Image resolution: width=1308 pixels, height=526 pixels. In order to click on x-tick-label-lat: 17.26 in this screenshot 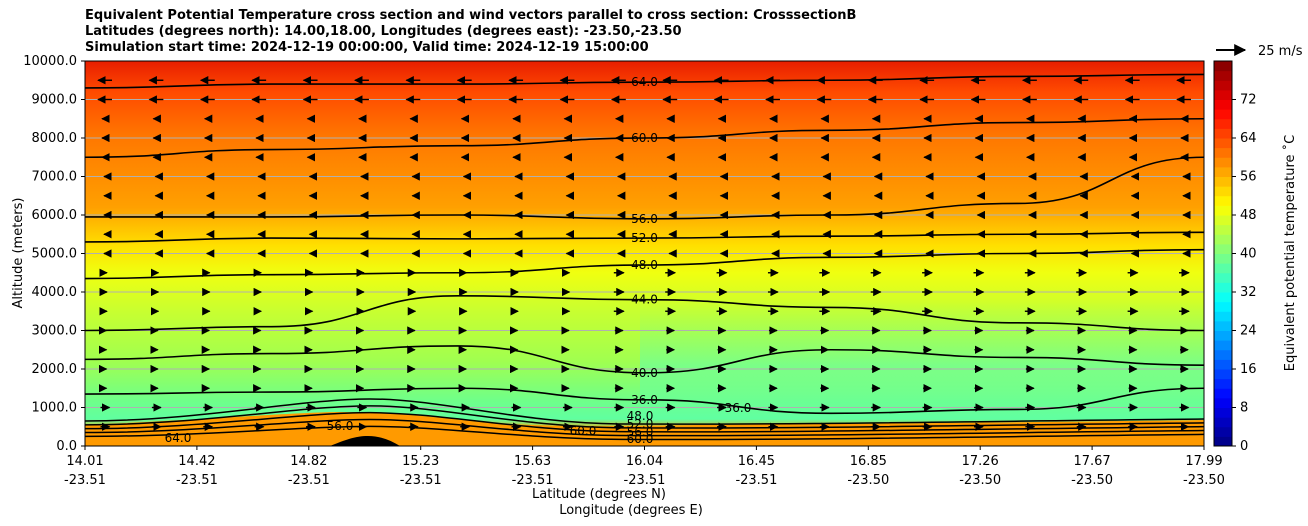, I will do `click(980, 461)`.